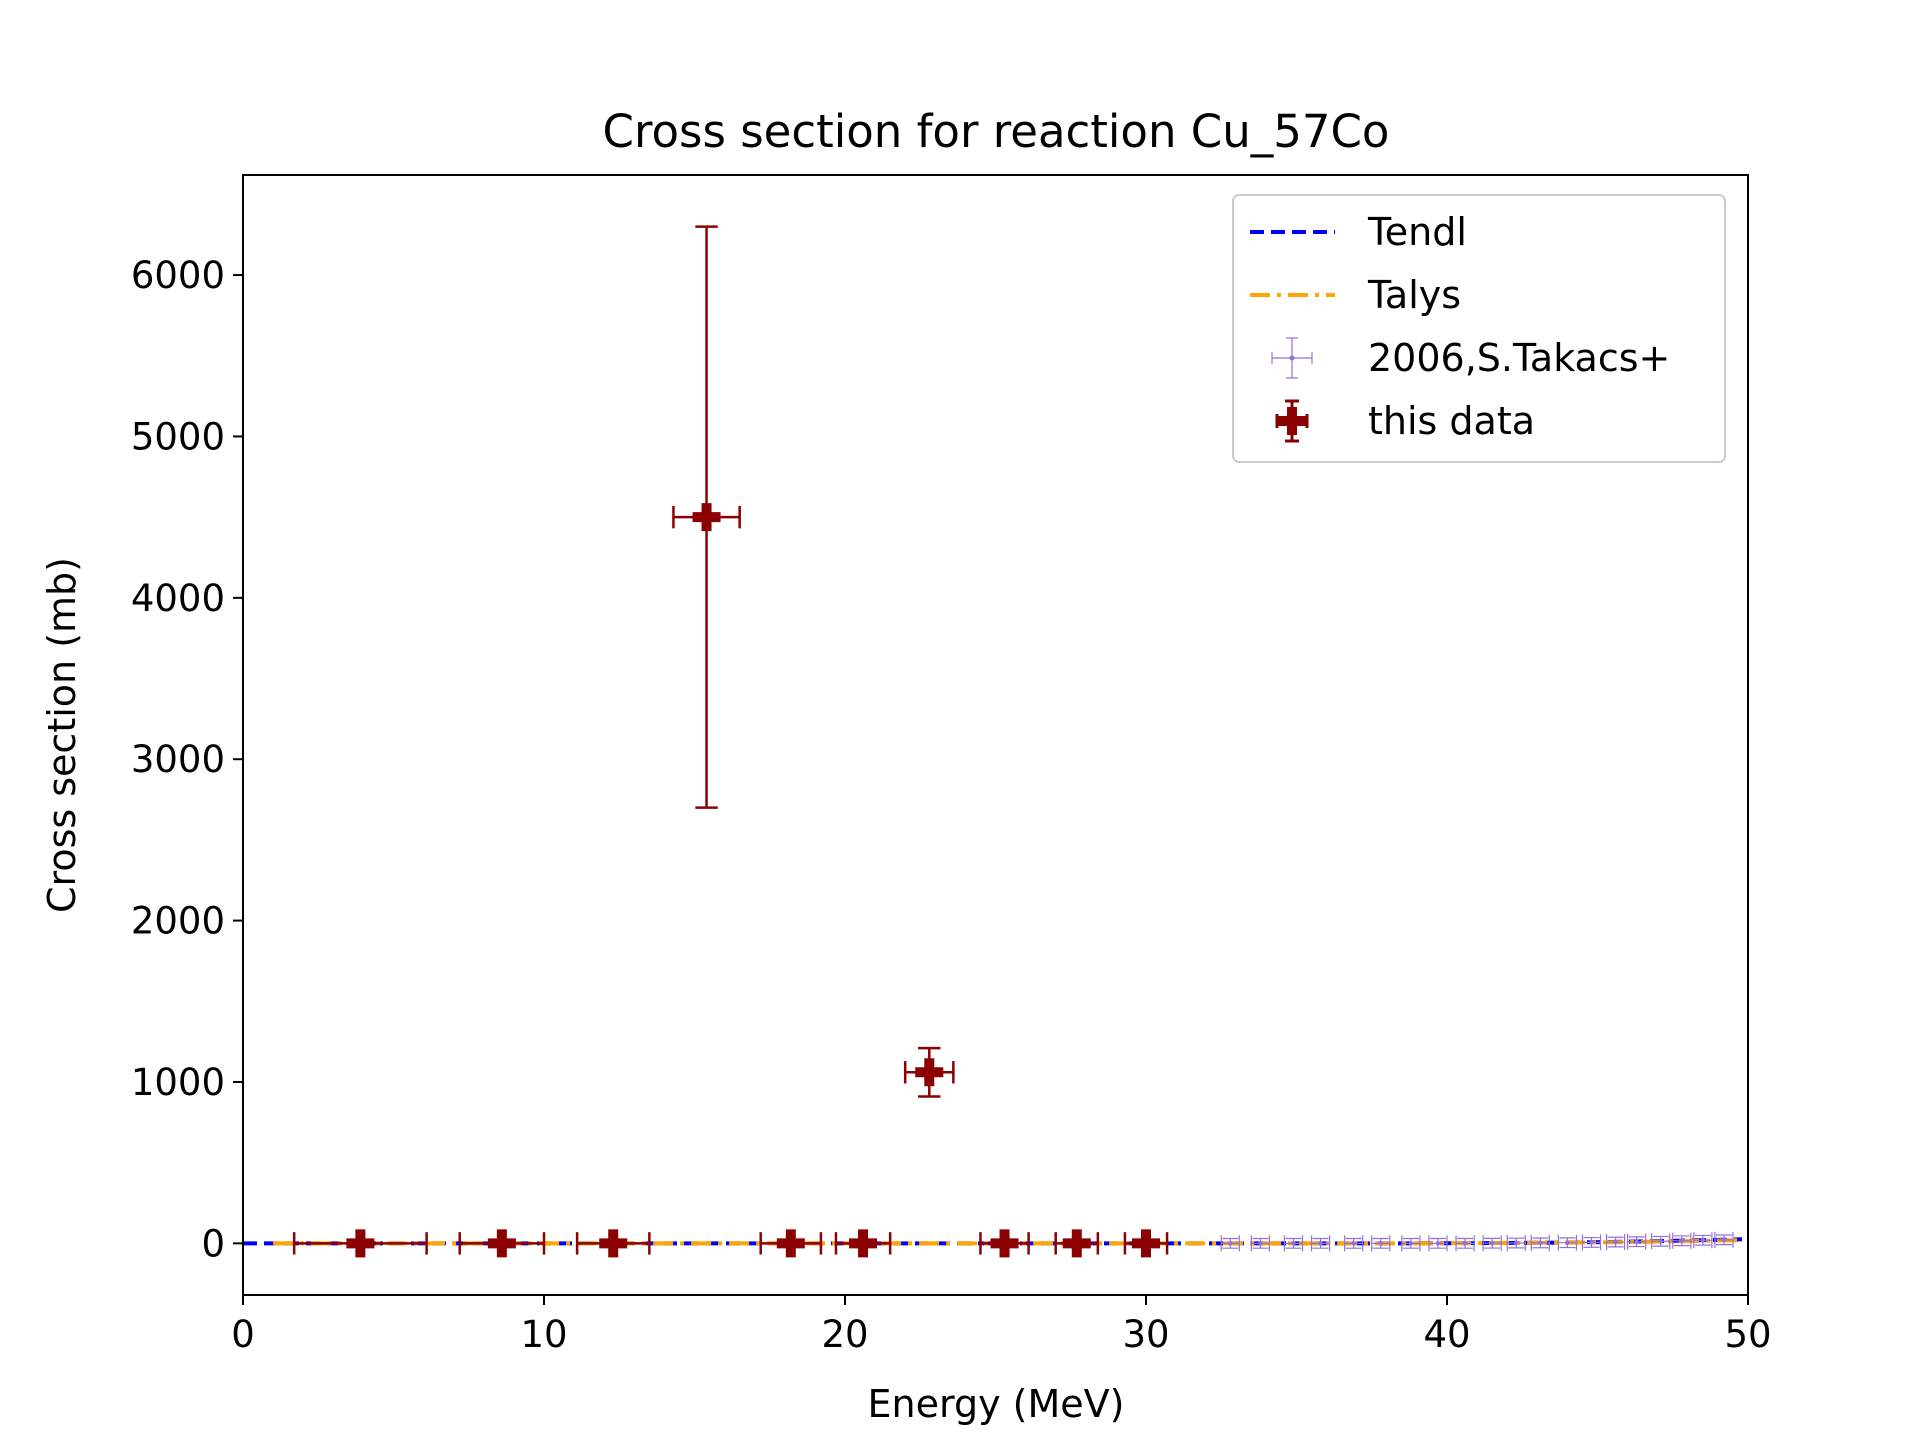  Describe the element at coordinates (543, 1334) in the screenshot. I see `x-tick-label: 10` at that location.